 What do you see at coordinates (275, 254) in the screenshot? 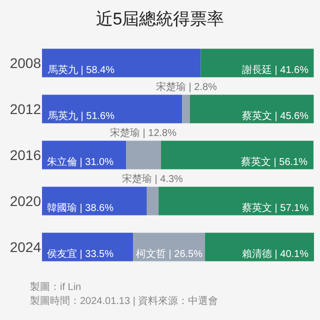
I see `data-label: 賴清德 | 40.1%` at bounding box center [275, 254].